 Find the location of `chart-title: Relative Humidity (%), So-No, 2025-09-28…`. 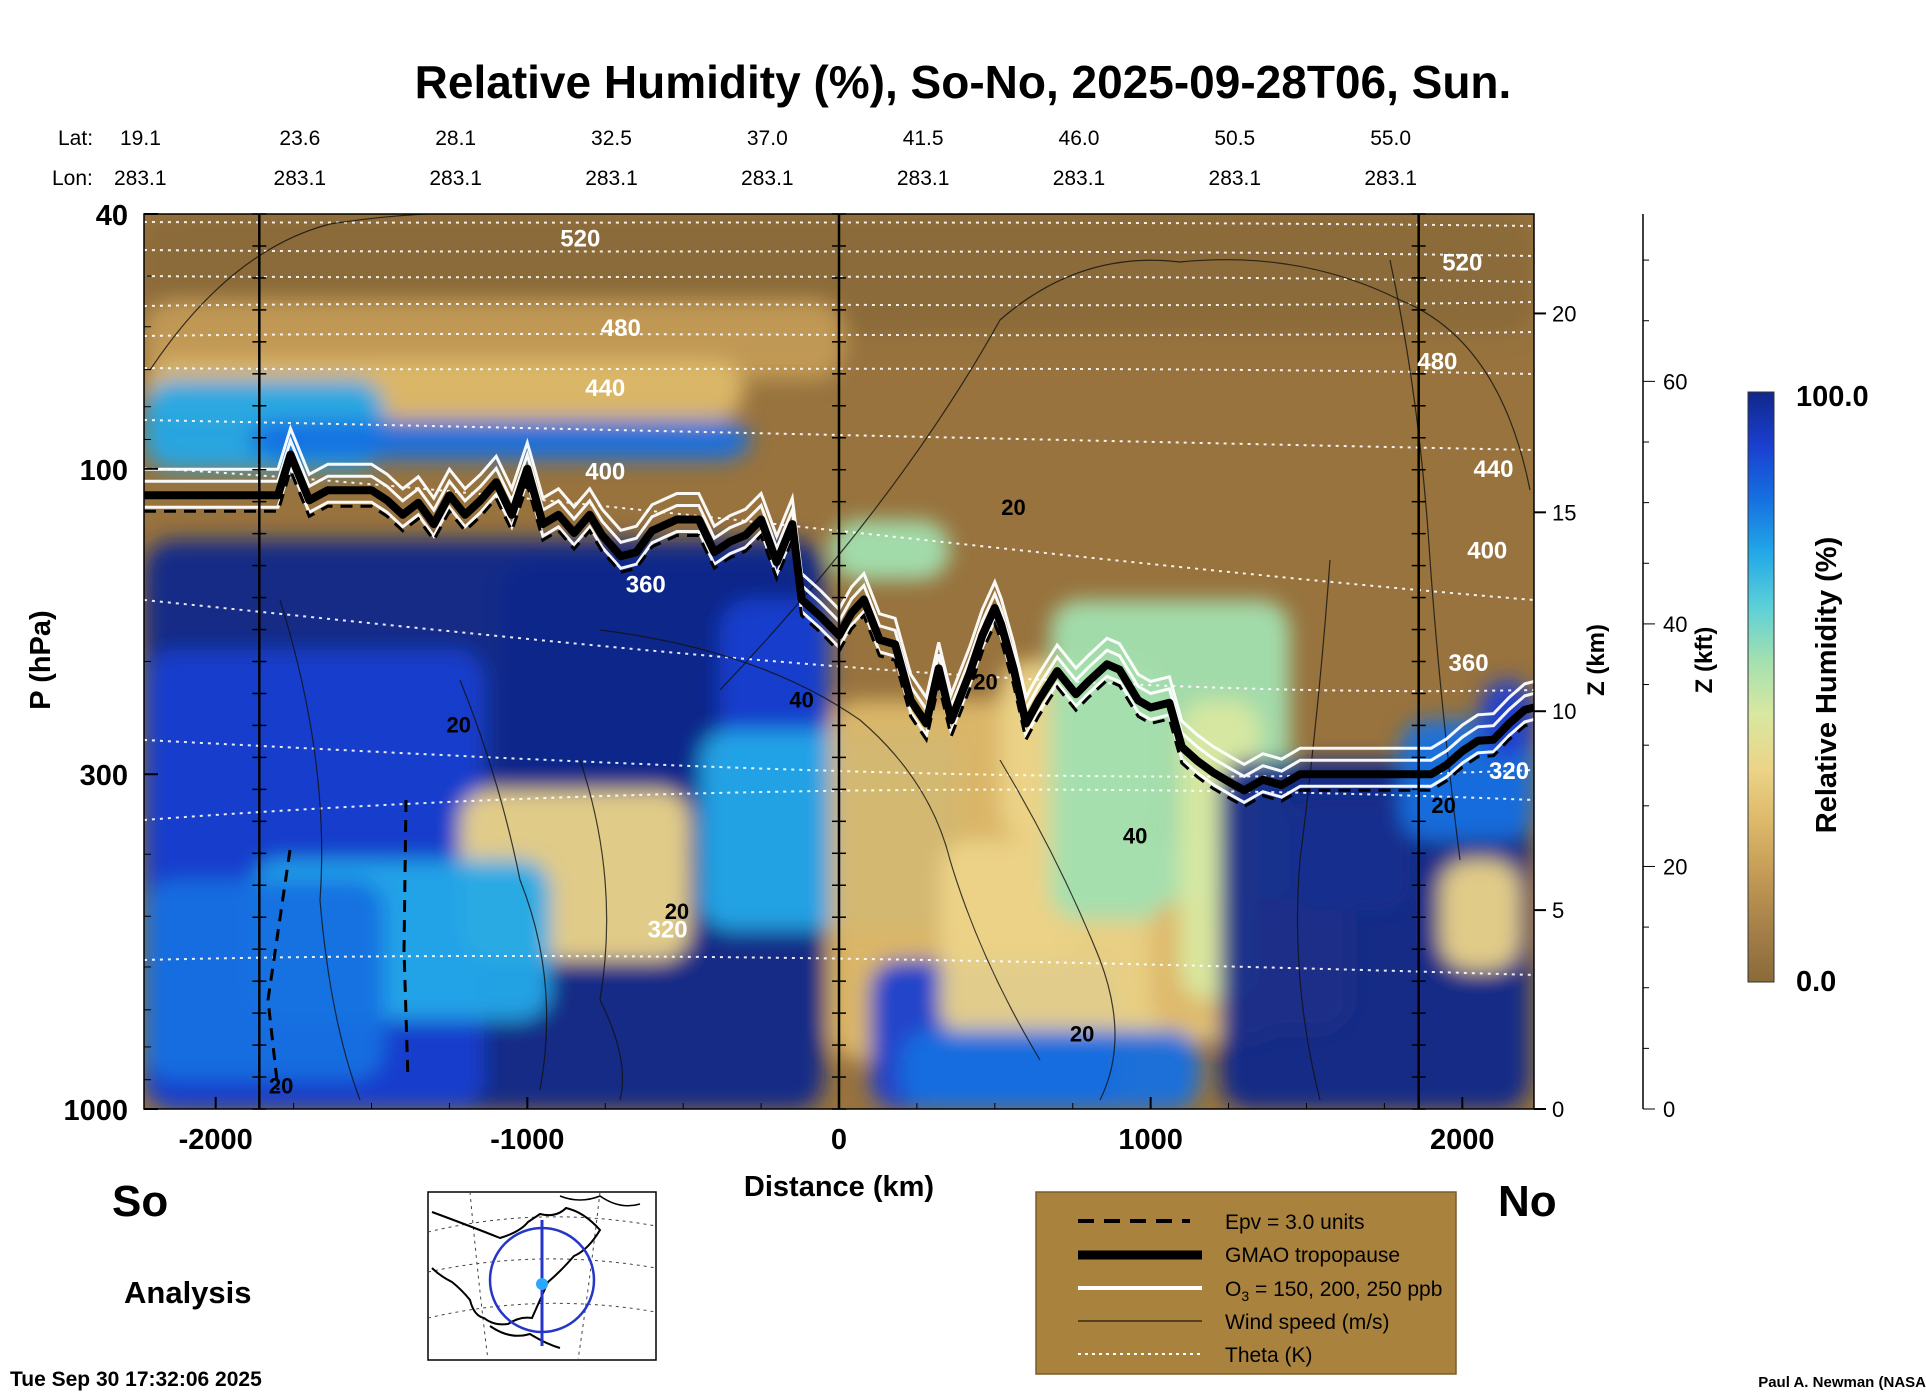

chart-title: Relative Humidity (%), So-No, 2025-09-28… is located at coordinates (963, 82).